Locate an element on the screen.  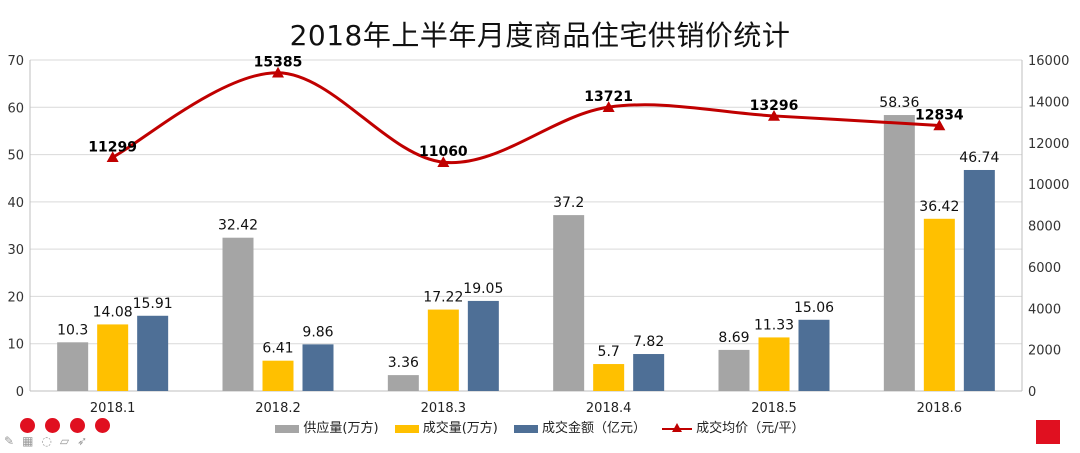
price-value-label: 11299 is located at coordinates (112, 147).